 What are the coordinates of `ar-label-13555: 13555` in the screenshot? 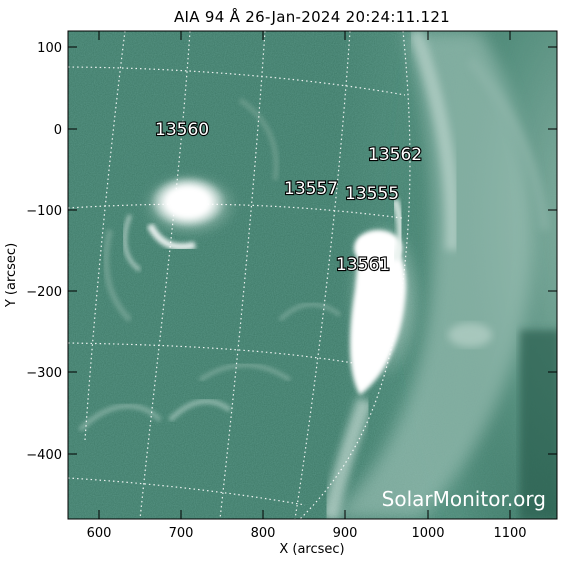 It's located at (372, 194).